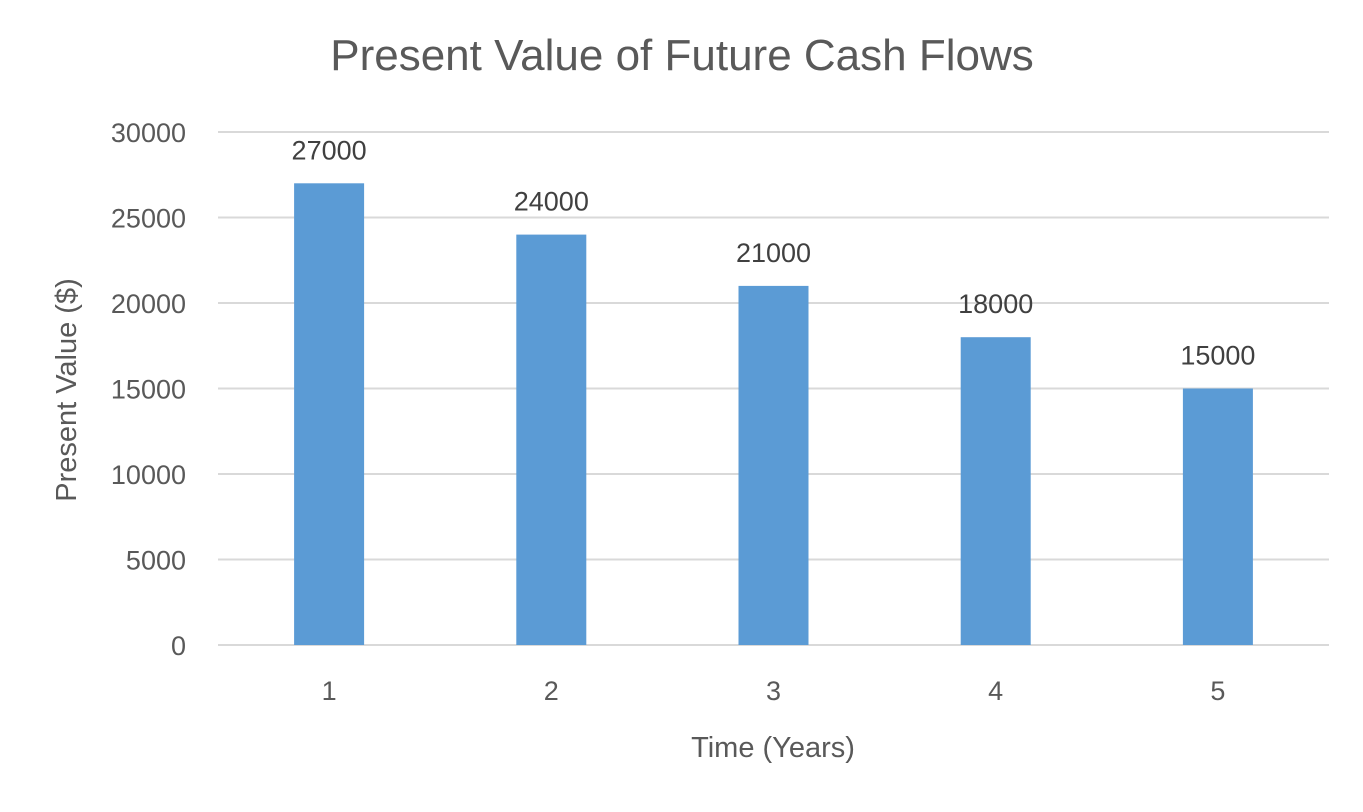 The height and width of the screenshot is (812, 1363). Describe the element at coordinates (551, 202) in the screenshot. I see `data-label: 24000` at that location.